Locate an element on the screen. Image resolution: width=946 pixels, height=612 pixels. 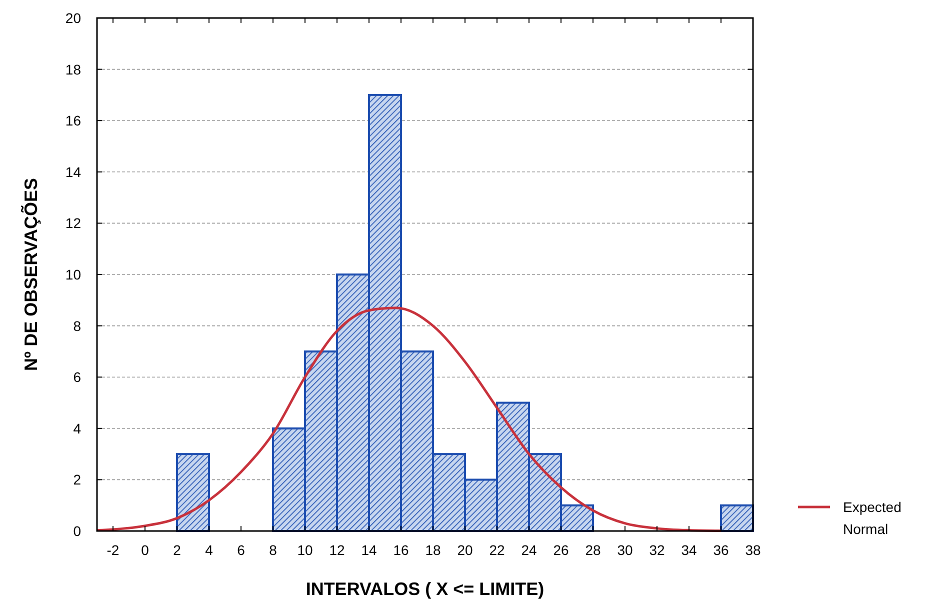
x-tick-label: 24 is located at coordinates (529, 550).